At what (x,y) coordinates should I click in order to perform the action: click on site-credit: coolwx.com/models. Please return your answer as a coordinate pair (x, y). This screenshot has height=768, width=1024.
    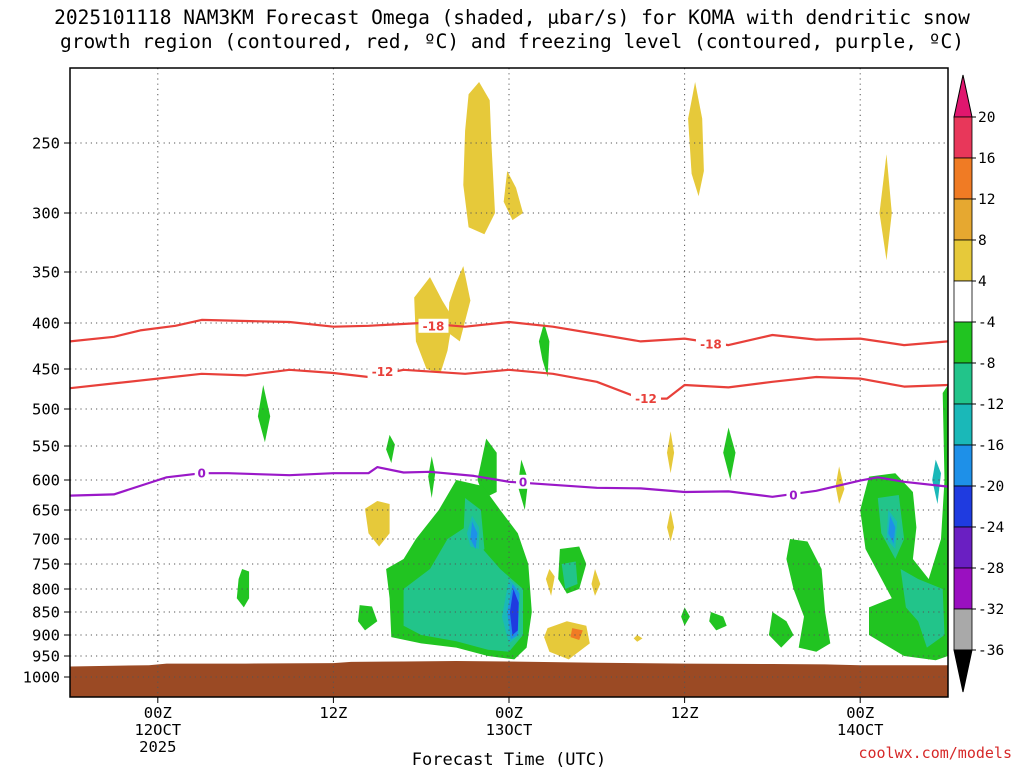
    Looking at the image, I should click on (935, 753).